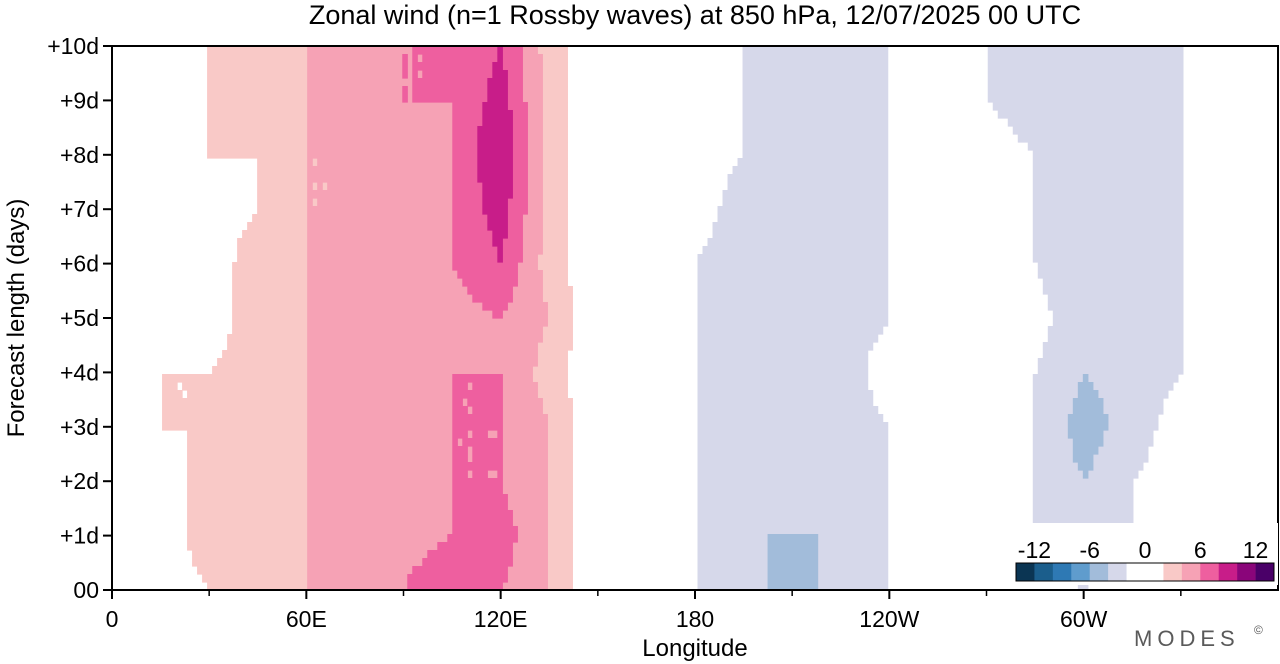 The height and width of the screenshot is (664, 1280). What do you see at coordinates (79, 481) in the screenshot?
I see `y-tick-label: +2d` at bounding box center [79, 481].